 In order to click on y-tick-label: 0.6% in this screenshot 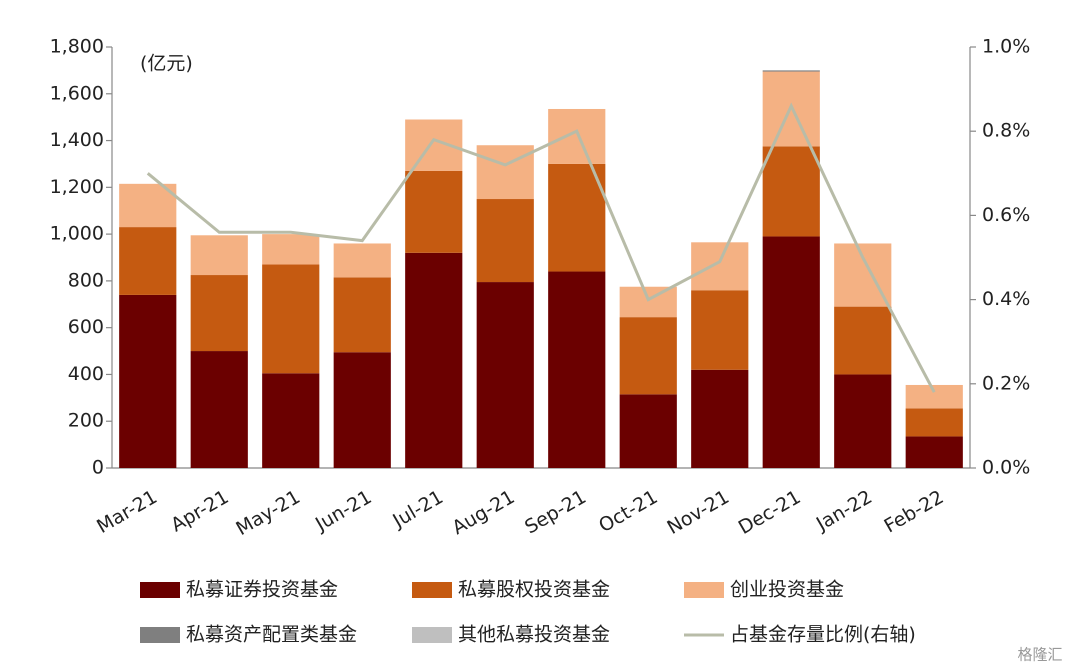, I will do `click(1006, 215)`.